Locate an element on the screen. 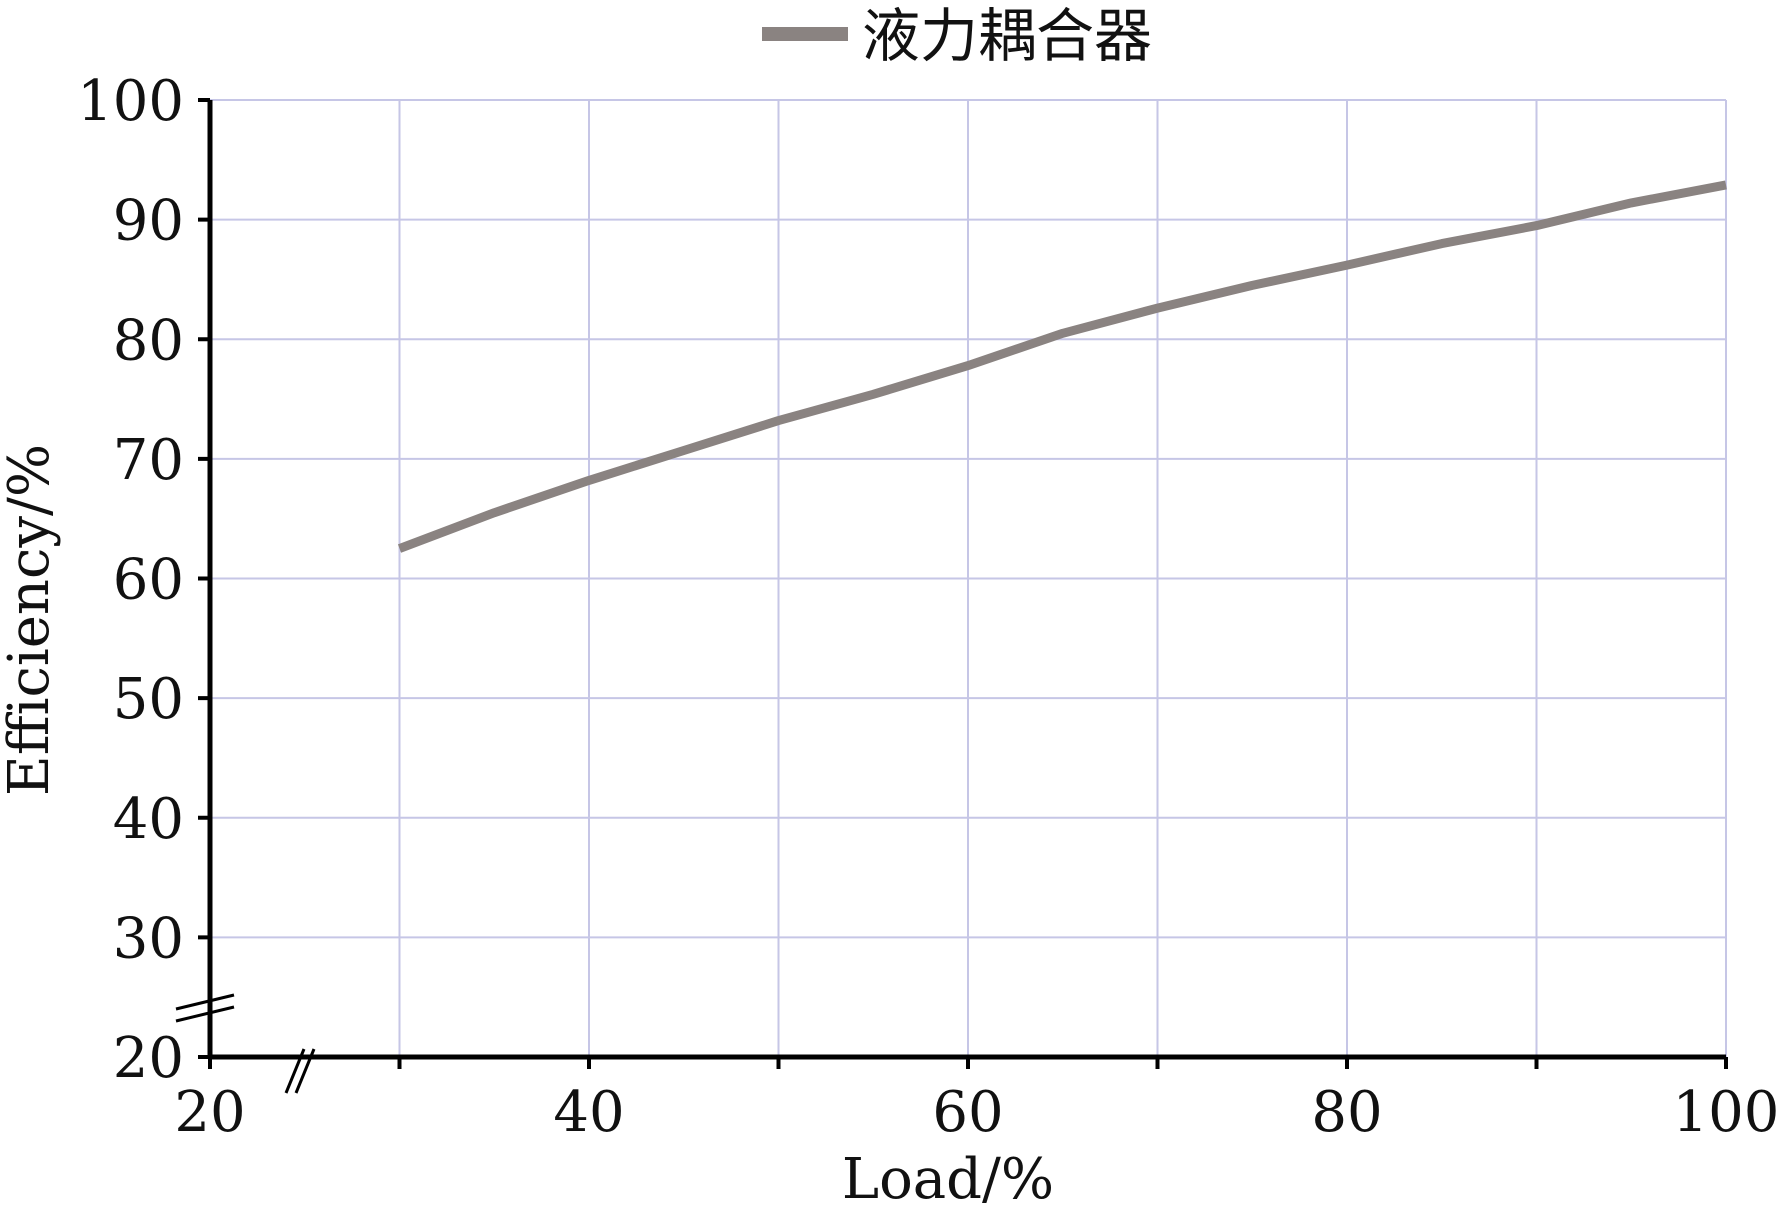  legend: 液力耦合器 is located at coordinates (957, 36).